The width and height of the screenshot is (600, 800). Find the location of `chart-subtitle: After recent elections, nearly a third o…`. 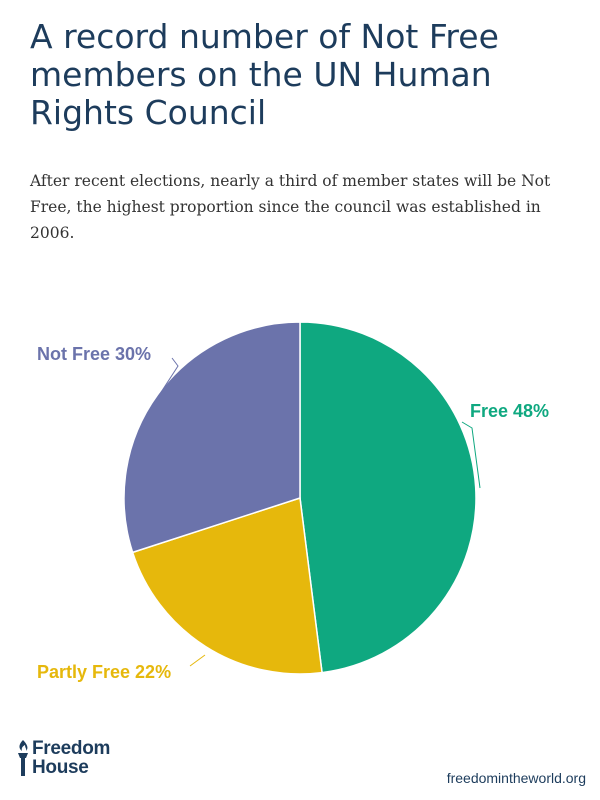

chart-subtitle: After recent elections, nearly a third o… is located at coordinates (290, 207).